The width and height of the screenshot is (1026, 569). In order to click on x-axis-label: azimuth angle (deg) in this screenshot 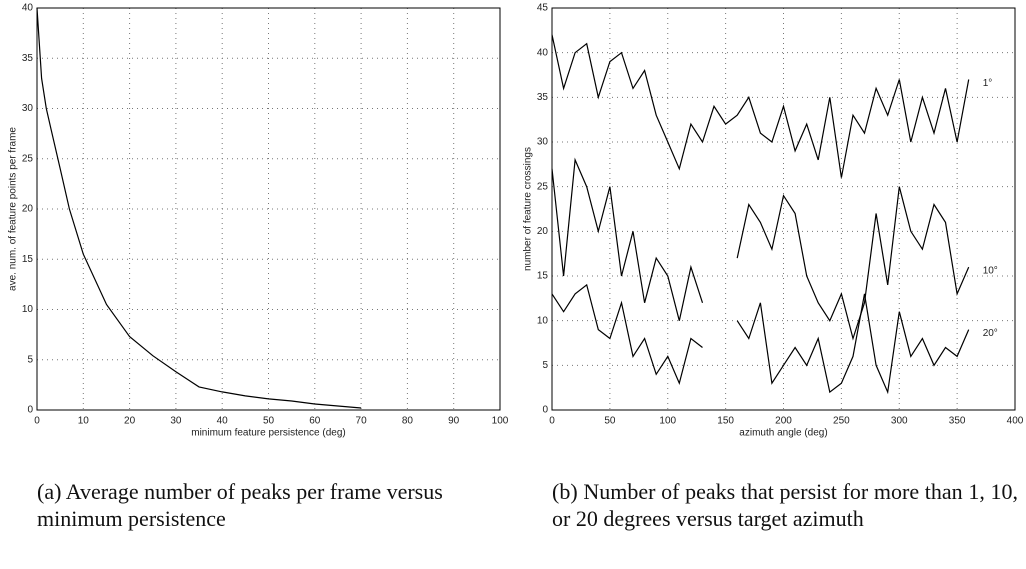, I will do `click(783, 433)`.